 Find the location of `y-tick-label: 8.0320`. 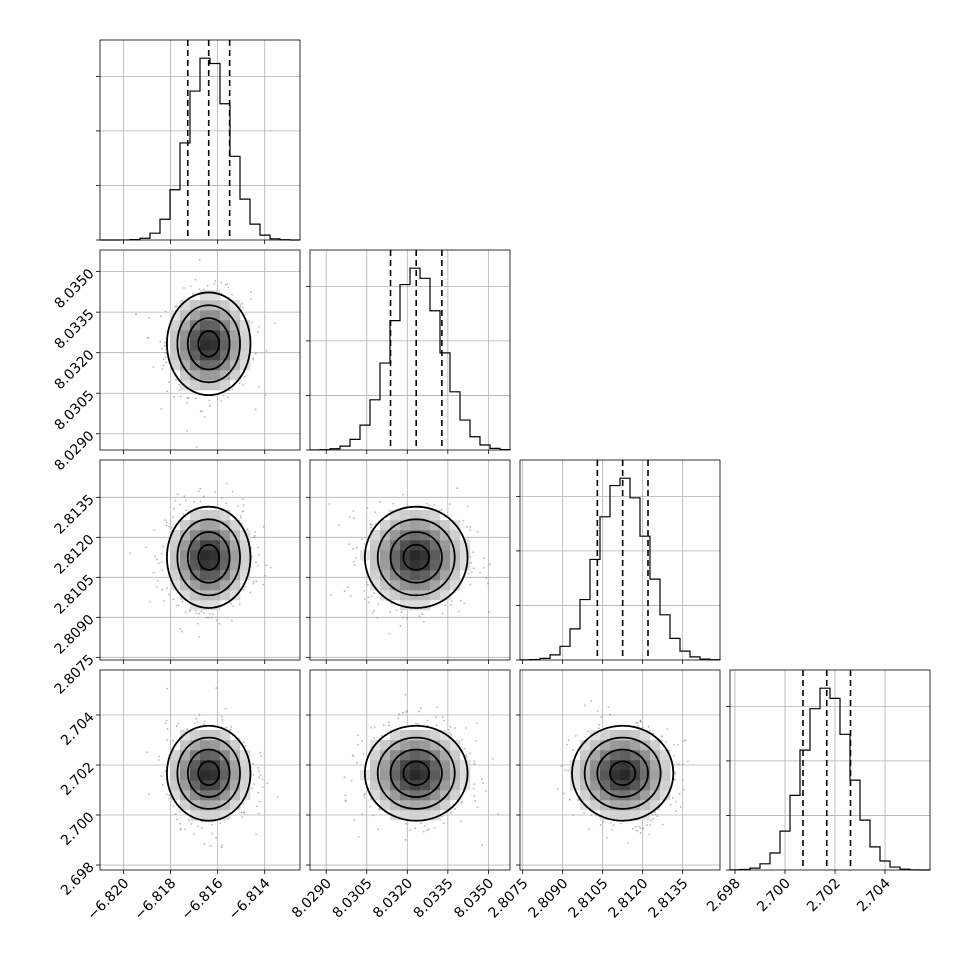

y-tick-label: 8.0320 is located at coordinates (75, 370).